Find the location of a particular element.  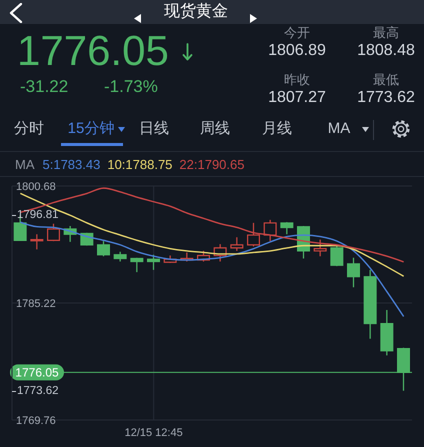

text: 日线 is located at coordinates (154, 128).